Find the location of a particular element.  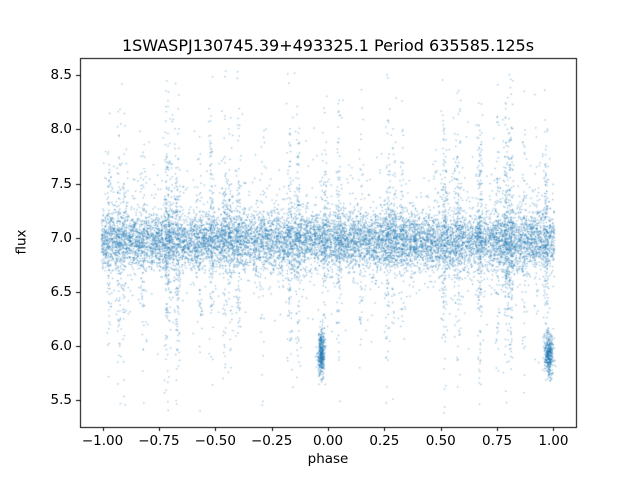

y-tick-label: 6.0 is located at coordinates (61, 345).